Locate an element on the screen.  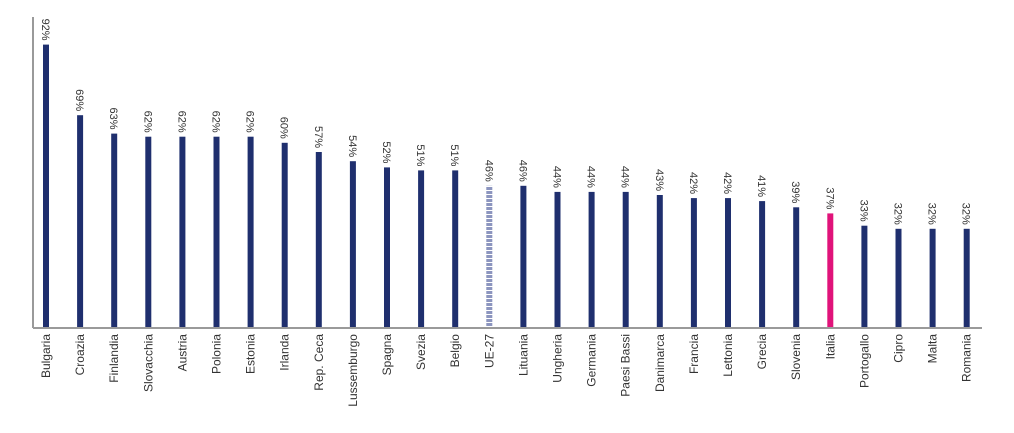
category-label-bulgaria: Bulgaria is located at coordinates (46, 356).